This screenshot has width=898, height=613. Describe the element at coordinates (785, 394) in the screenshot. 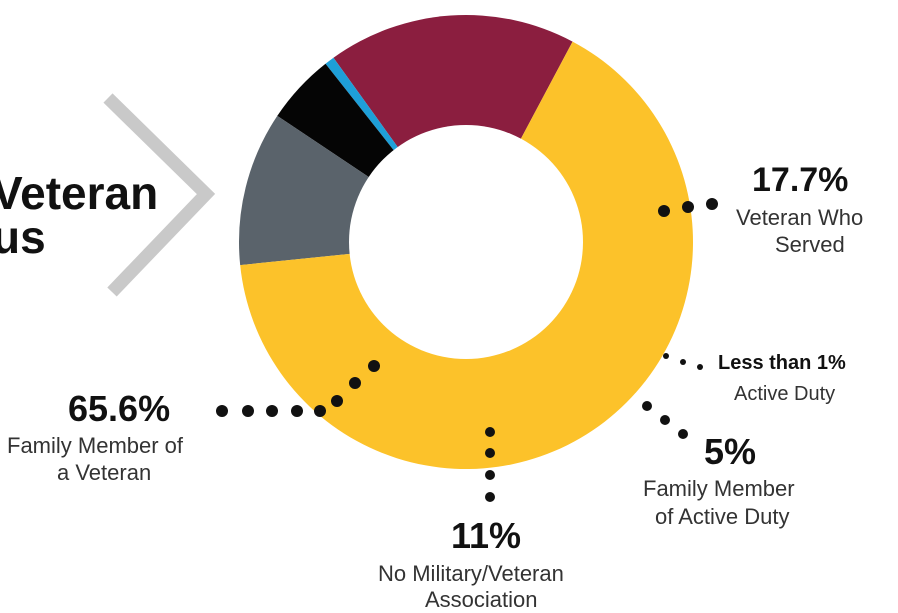

I see `active-duty-desc-line1: Active Duty` at that location.